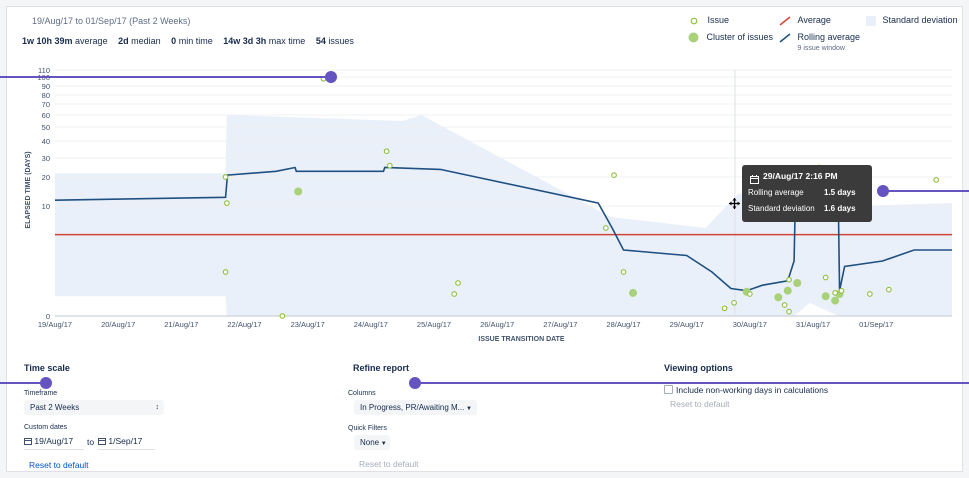  What do you see at coordinates (59, 465) in the screenshot?
I see `time-scale-reset-link: Reset to default` at bounding box center [59, 465].